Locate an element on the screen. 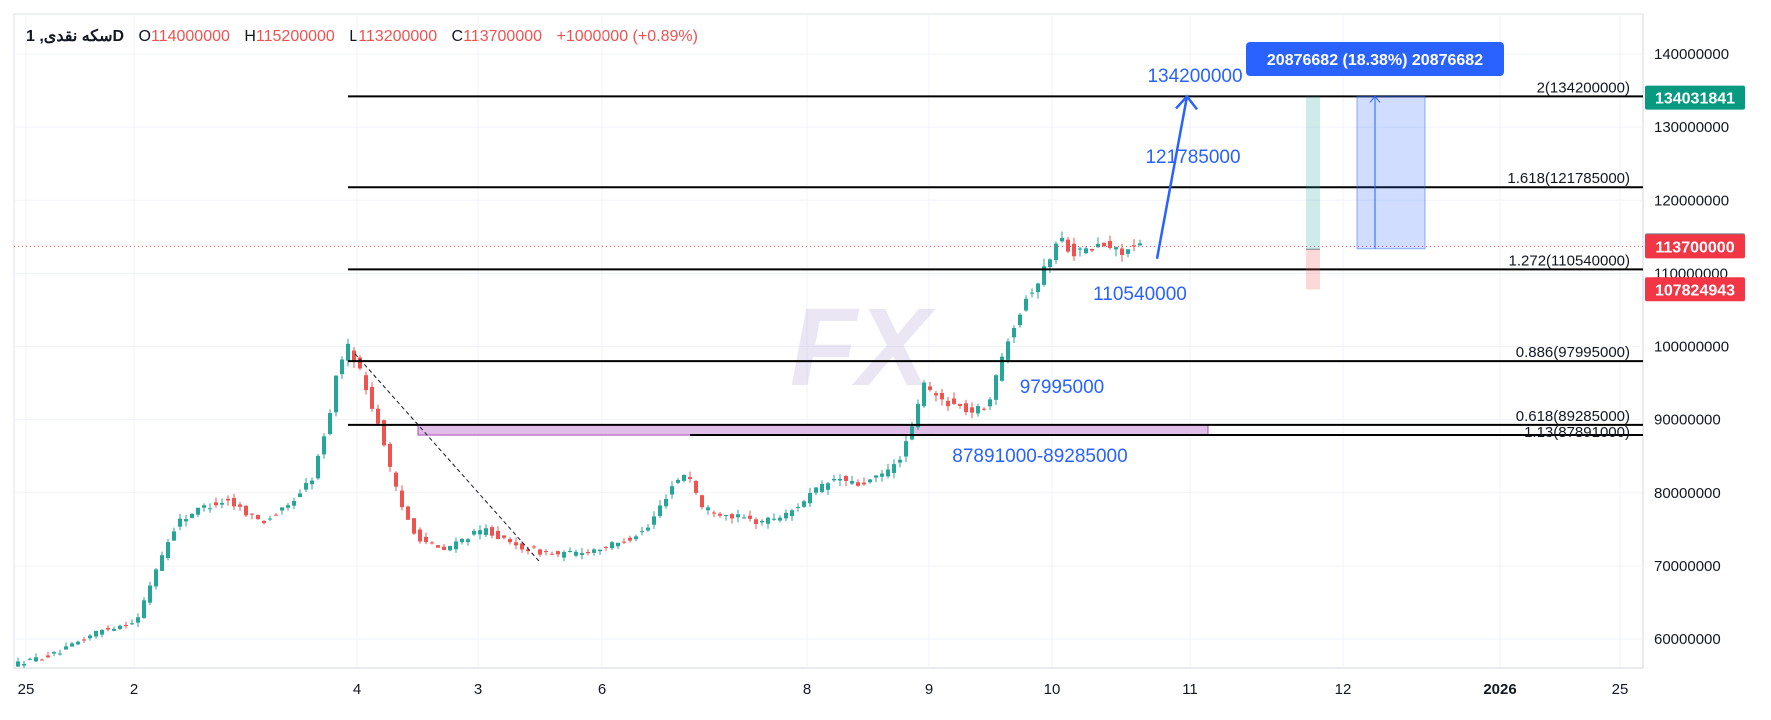 The width and height of the screenshot is (1771, 720). y-tick-label: 60000000 is located at coordinates (1687, 639).